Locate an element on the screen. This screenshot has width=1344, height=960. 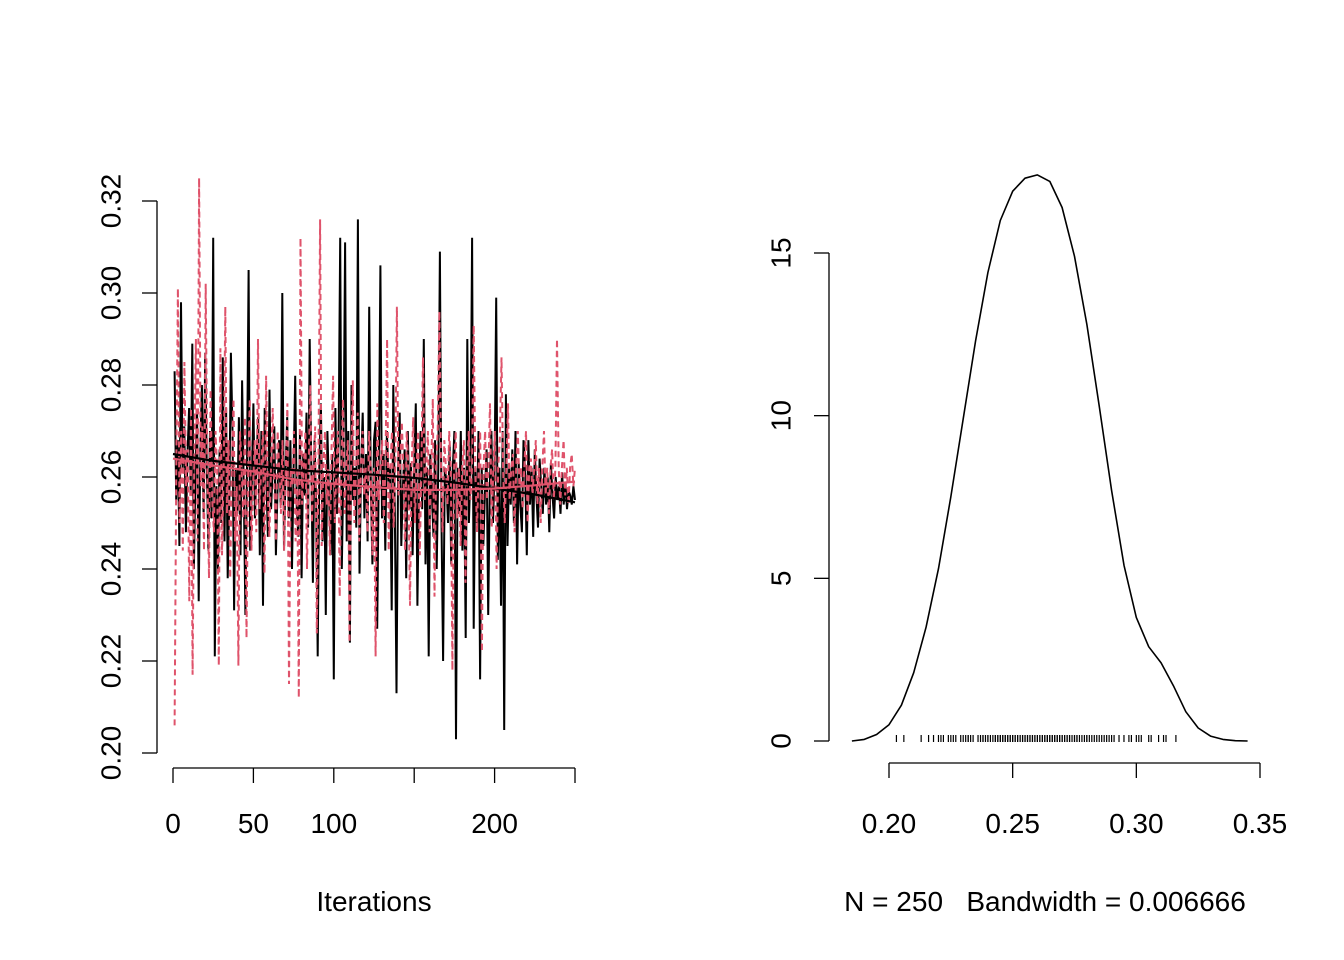
y-tick-label: 0.22 is located at coordinates (110, 661).